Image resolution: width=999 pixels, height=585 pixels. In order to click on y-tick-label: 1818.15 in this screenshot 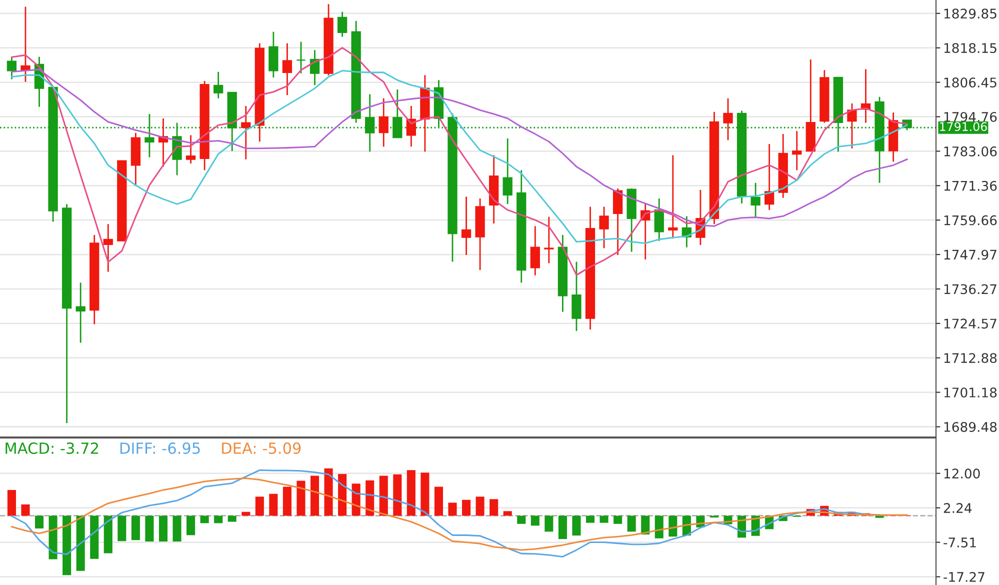, I will do `click(970, 48)`.